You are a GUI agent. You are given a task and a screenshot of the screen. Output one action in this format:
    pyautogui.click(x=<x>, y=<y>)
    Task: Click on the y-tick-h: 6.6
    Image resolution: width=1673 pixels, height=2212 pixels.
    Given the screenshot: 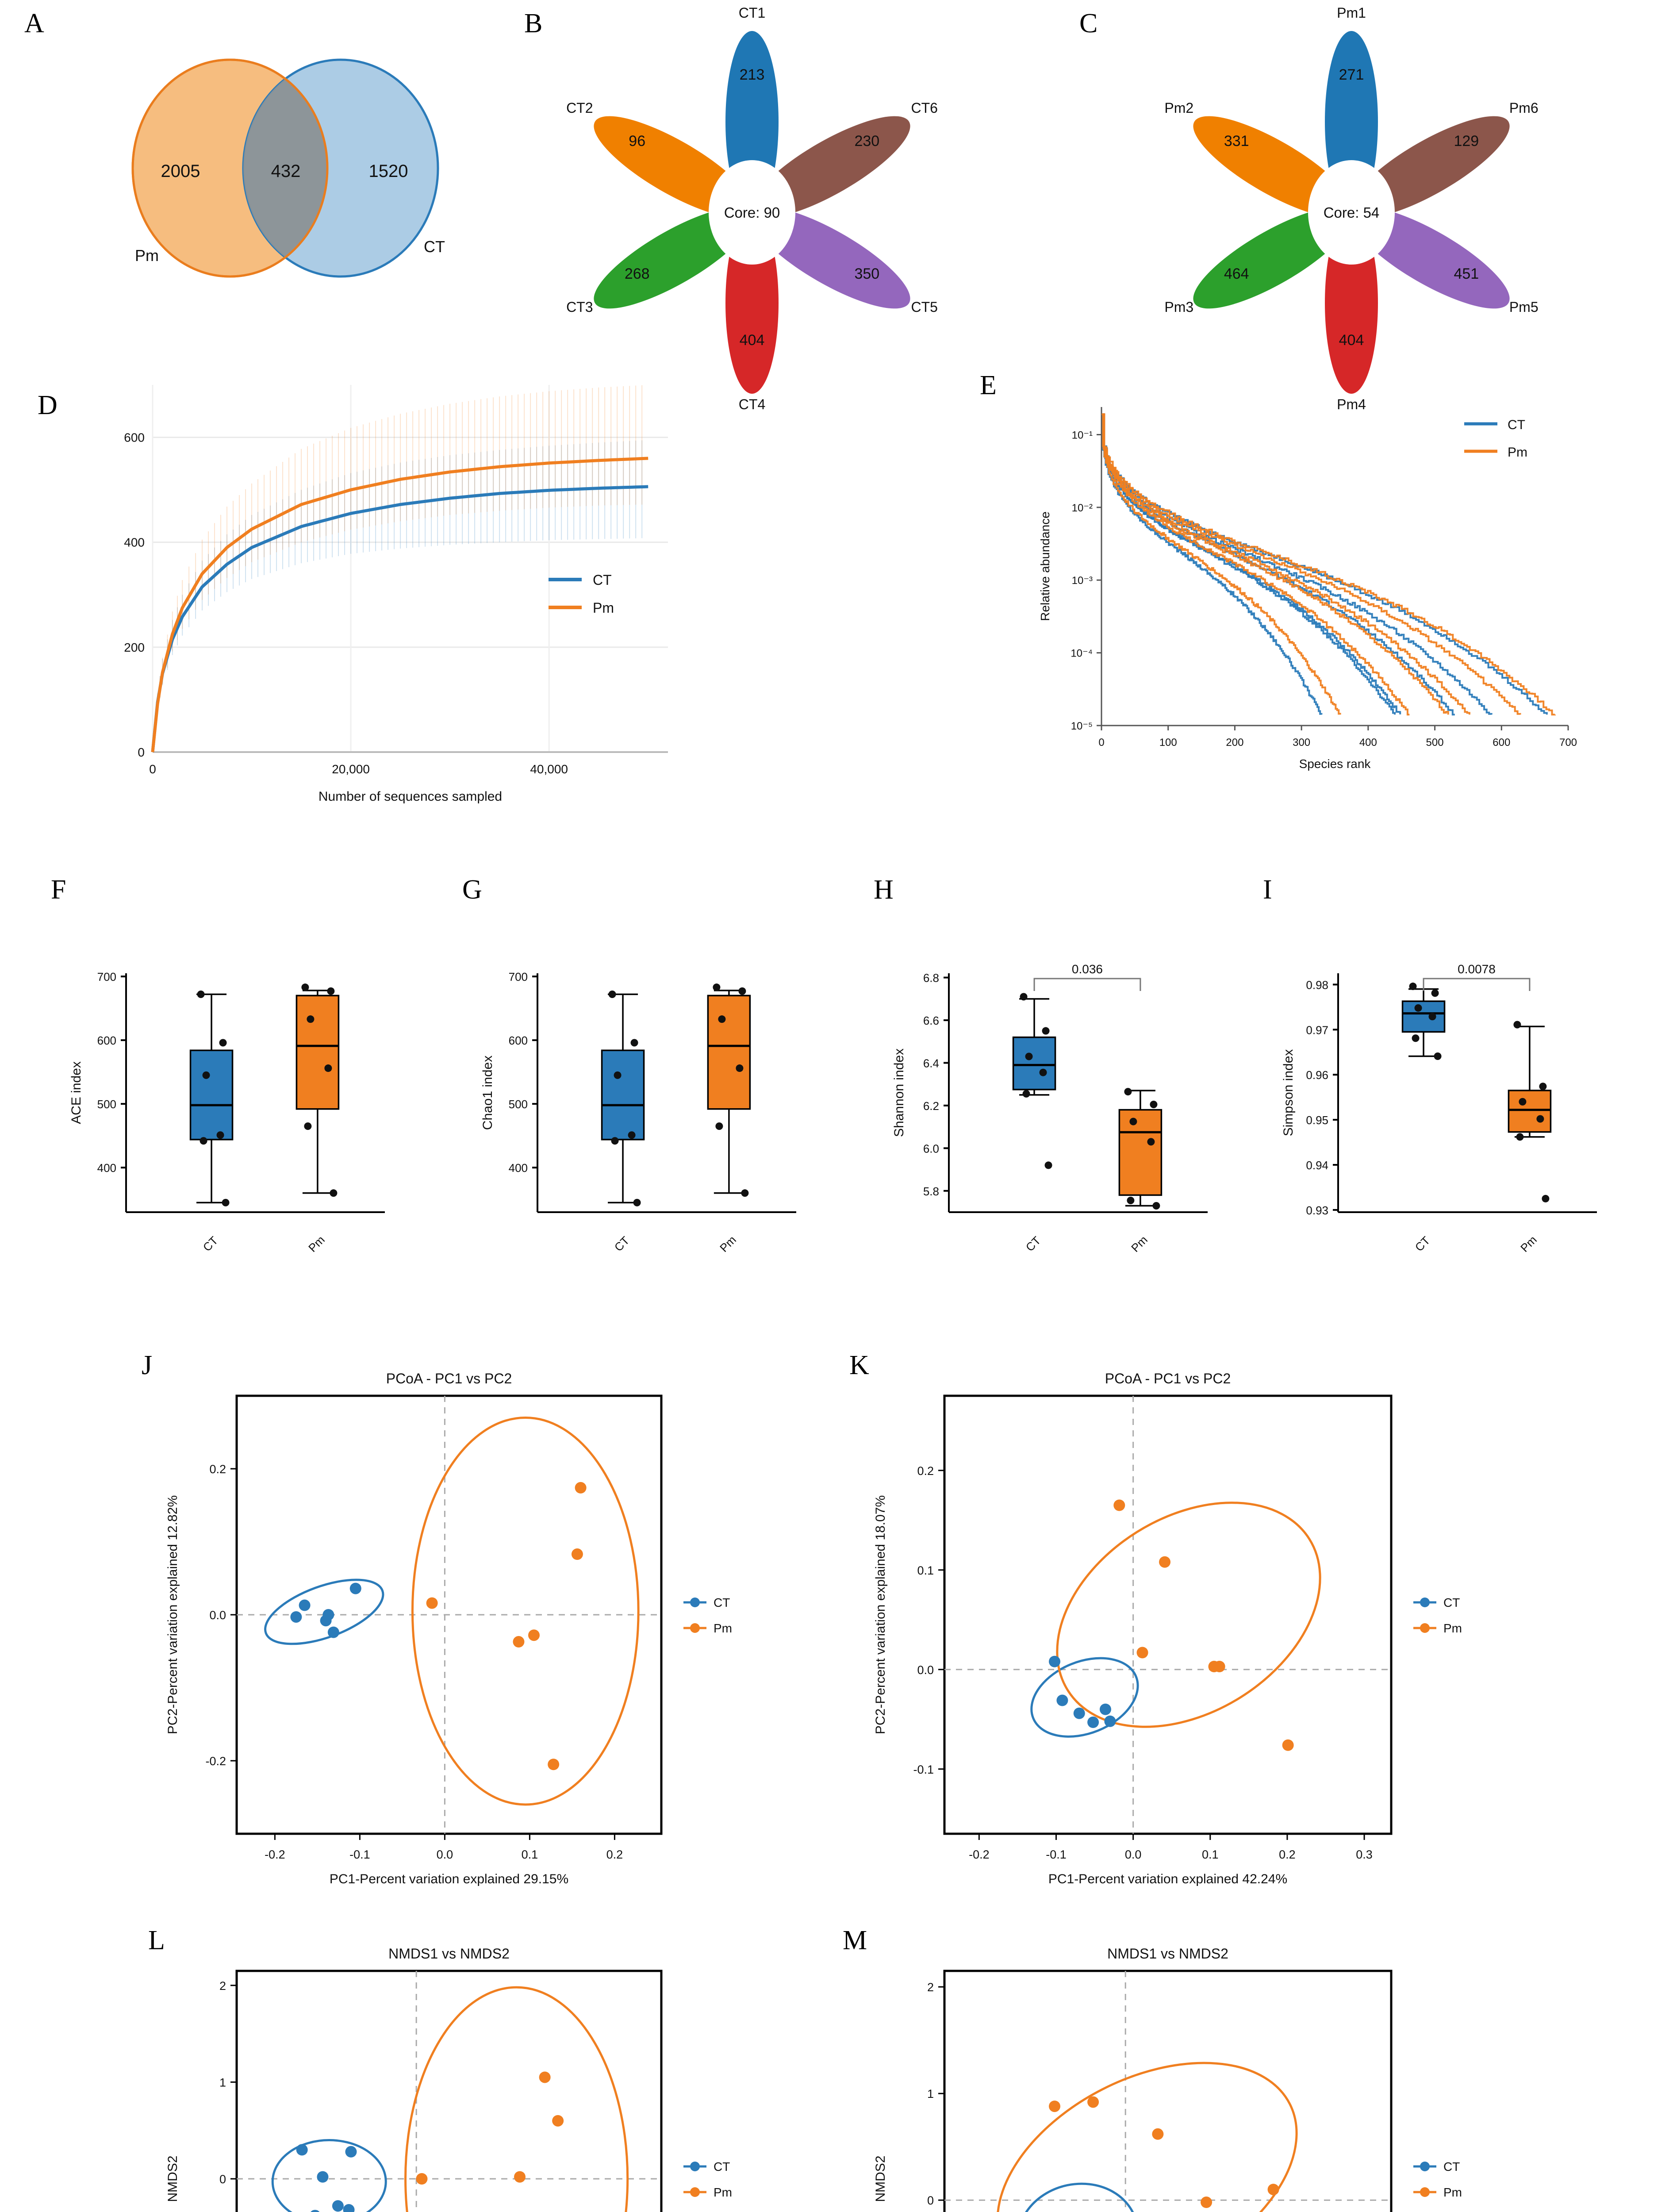 What is the action you would take?
    pyautogui.click(x=931, y=1020)
    